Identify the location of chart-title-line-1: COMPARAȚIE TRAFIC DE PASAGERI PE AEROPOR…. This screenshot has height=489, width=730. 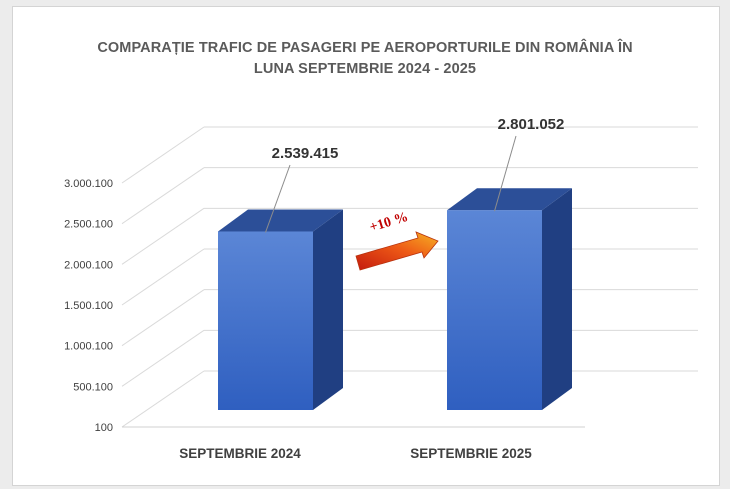
(365, 48).